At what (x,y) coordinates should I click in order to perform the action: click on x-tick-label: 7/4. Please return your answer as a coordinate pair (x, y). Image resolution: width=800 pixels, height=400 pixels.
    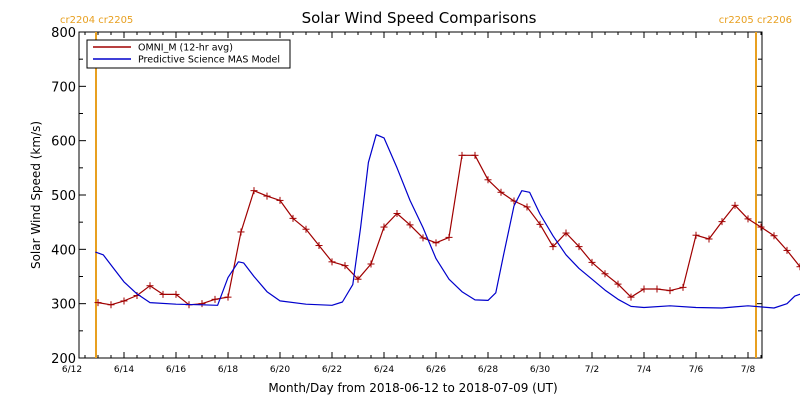
    Looking at the image, I should click on (644, 370).